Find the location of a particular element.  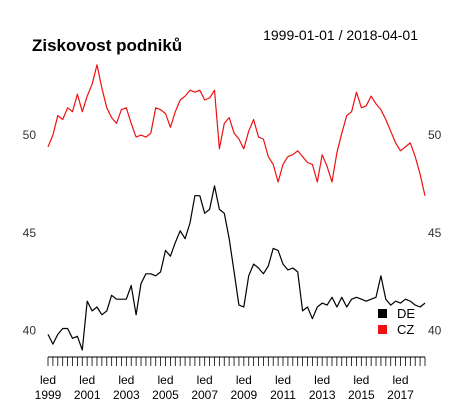

y-tick-label-left: 45 is located at coordinates (30, 233).